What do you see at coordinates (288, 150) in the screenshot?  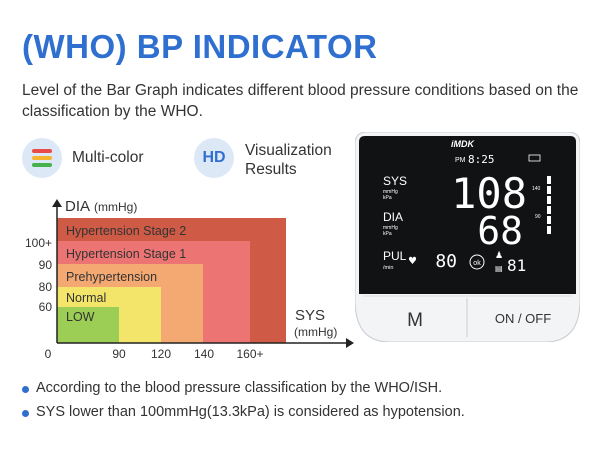 I see `feature-label-visualization-line1: Visualization` at bounding box center [288, 150].